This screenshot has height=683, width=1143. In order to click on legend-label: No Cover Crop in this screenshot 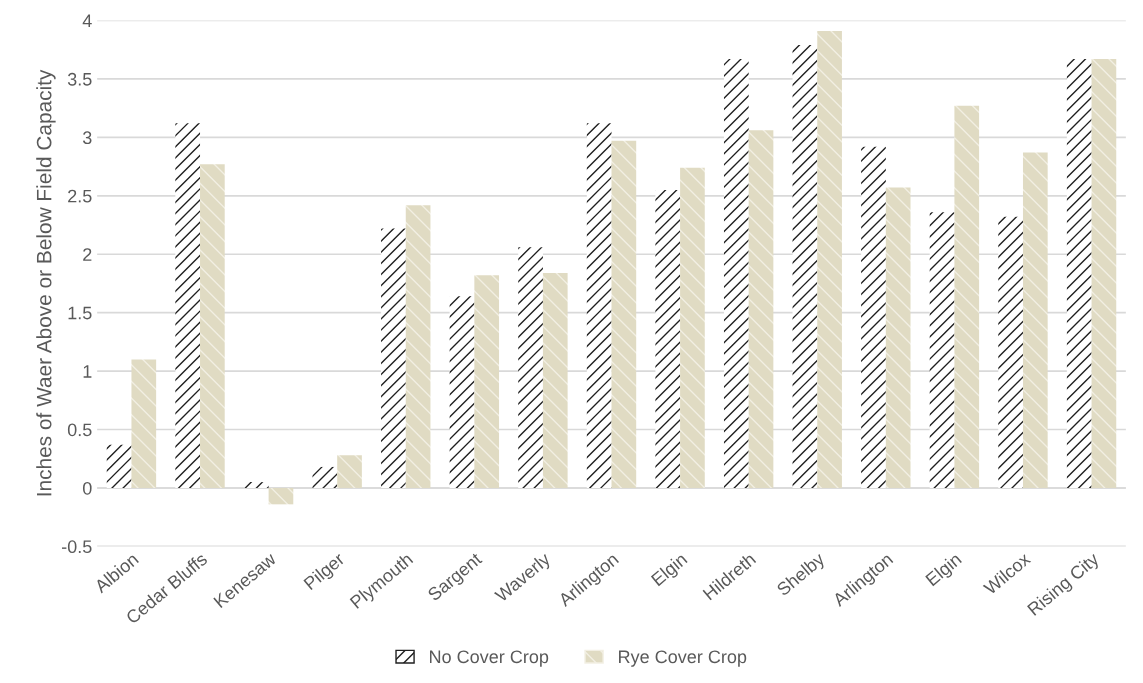, I will do `click(489, 658)`.